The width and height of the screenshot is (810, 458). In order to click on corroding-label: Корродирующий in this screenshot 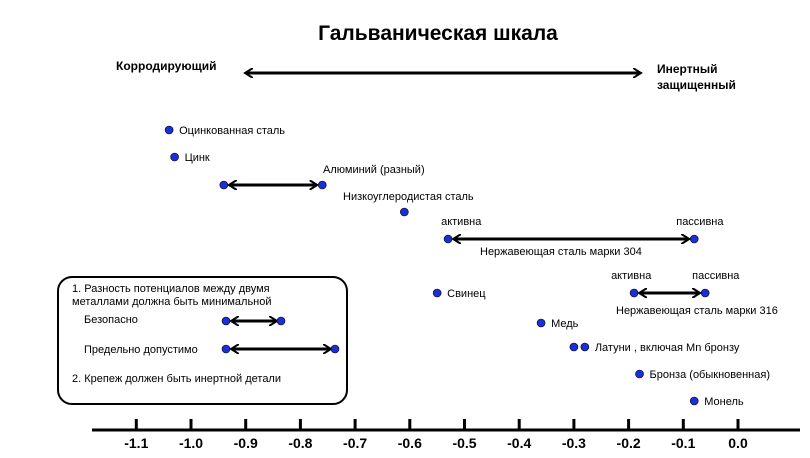, I will do `click(166, 66)`.